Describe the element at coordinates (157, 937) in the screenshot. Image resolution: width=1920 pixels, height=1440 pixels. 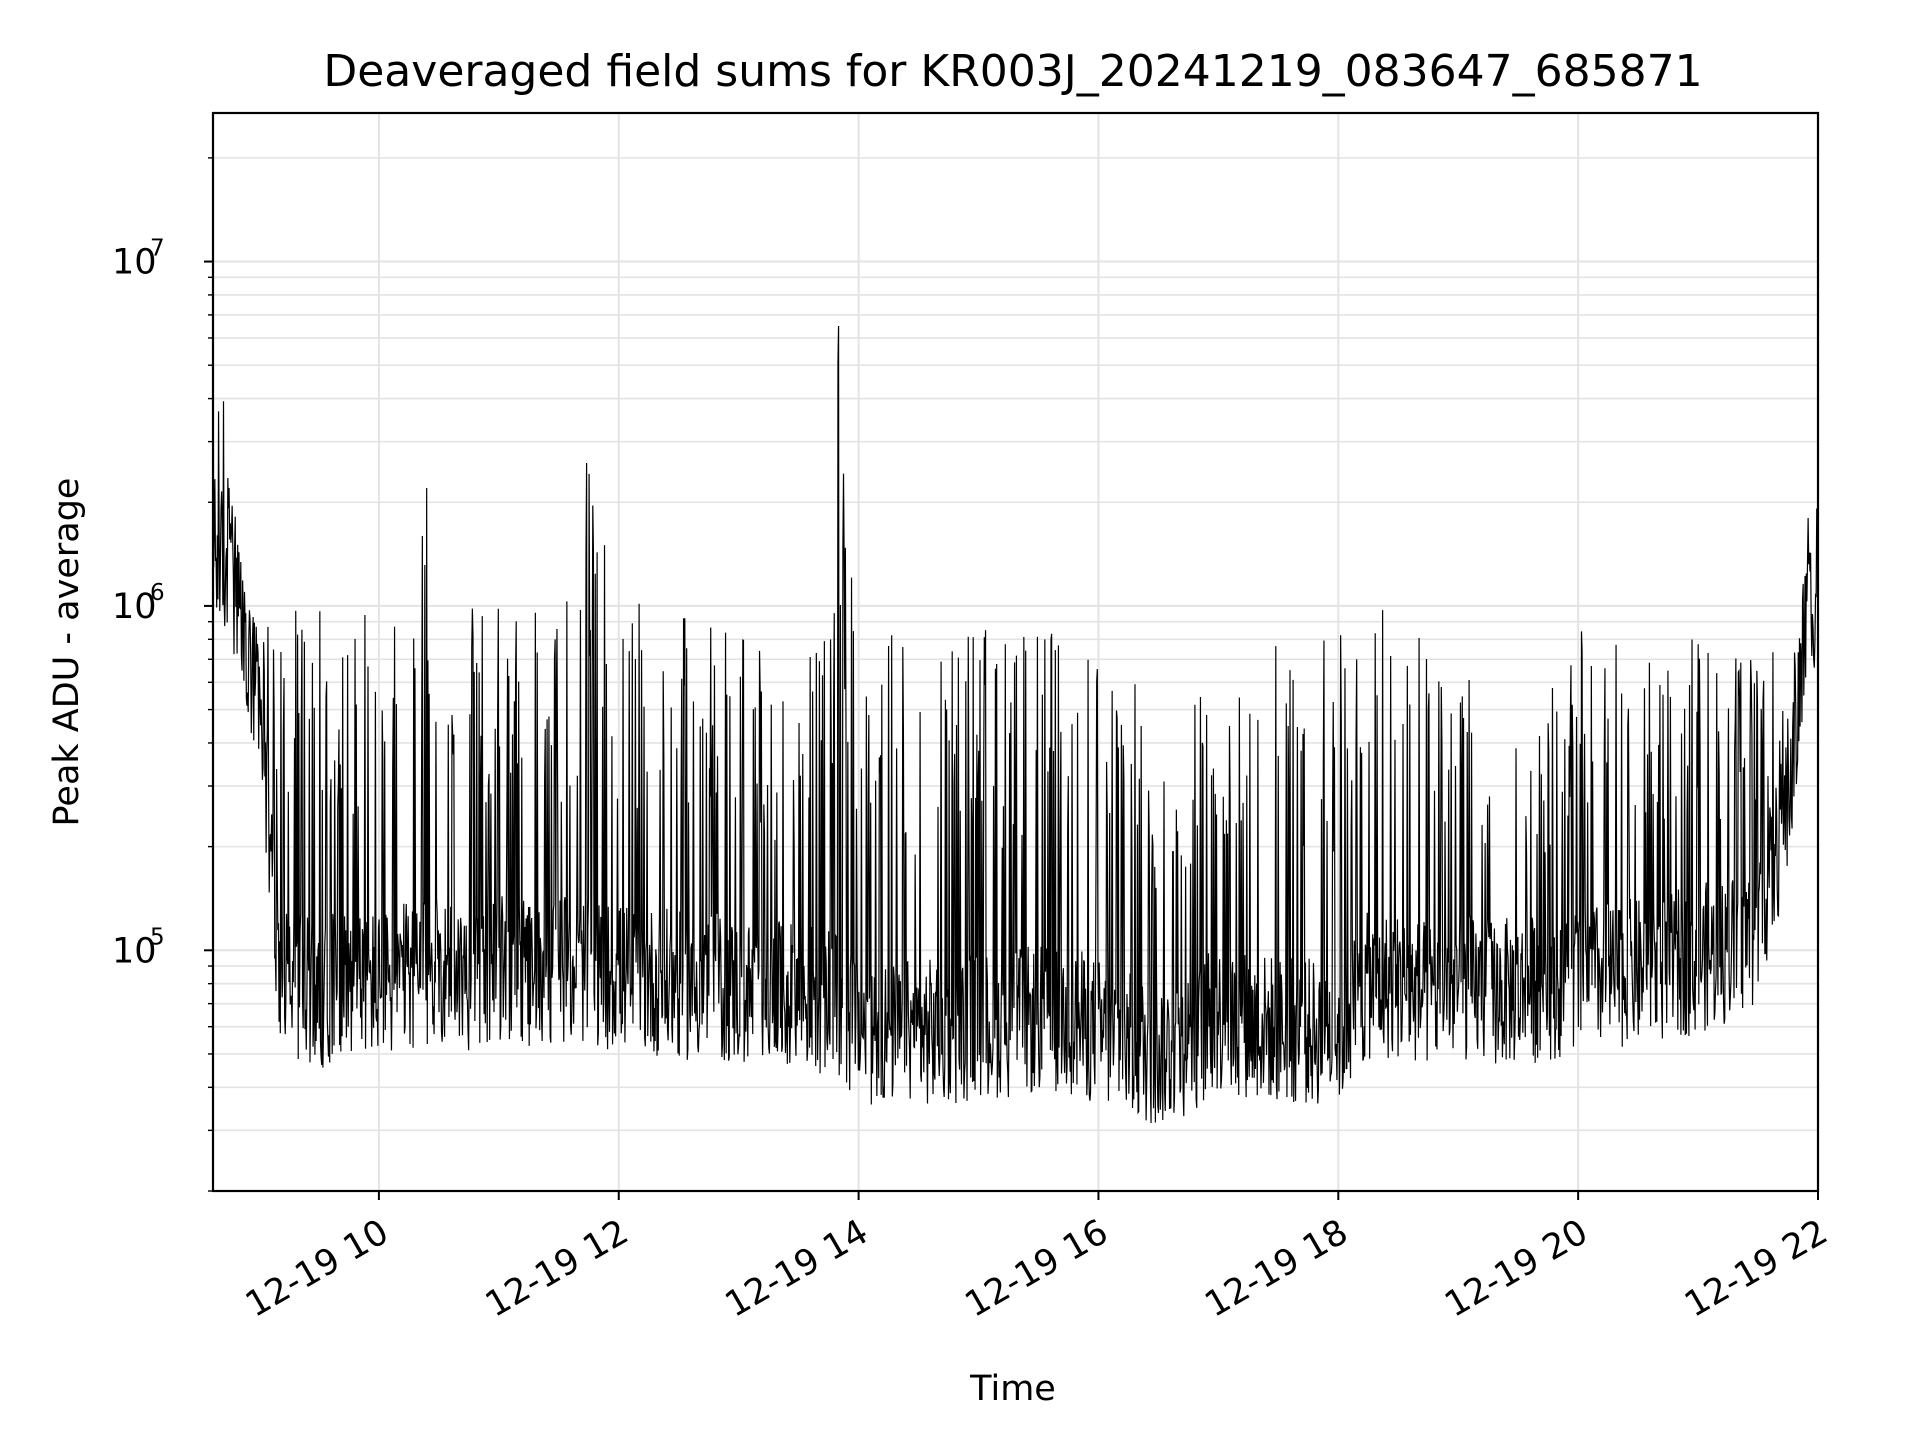
I see `y-tick-label-exponent: 5` at that location.